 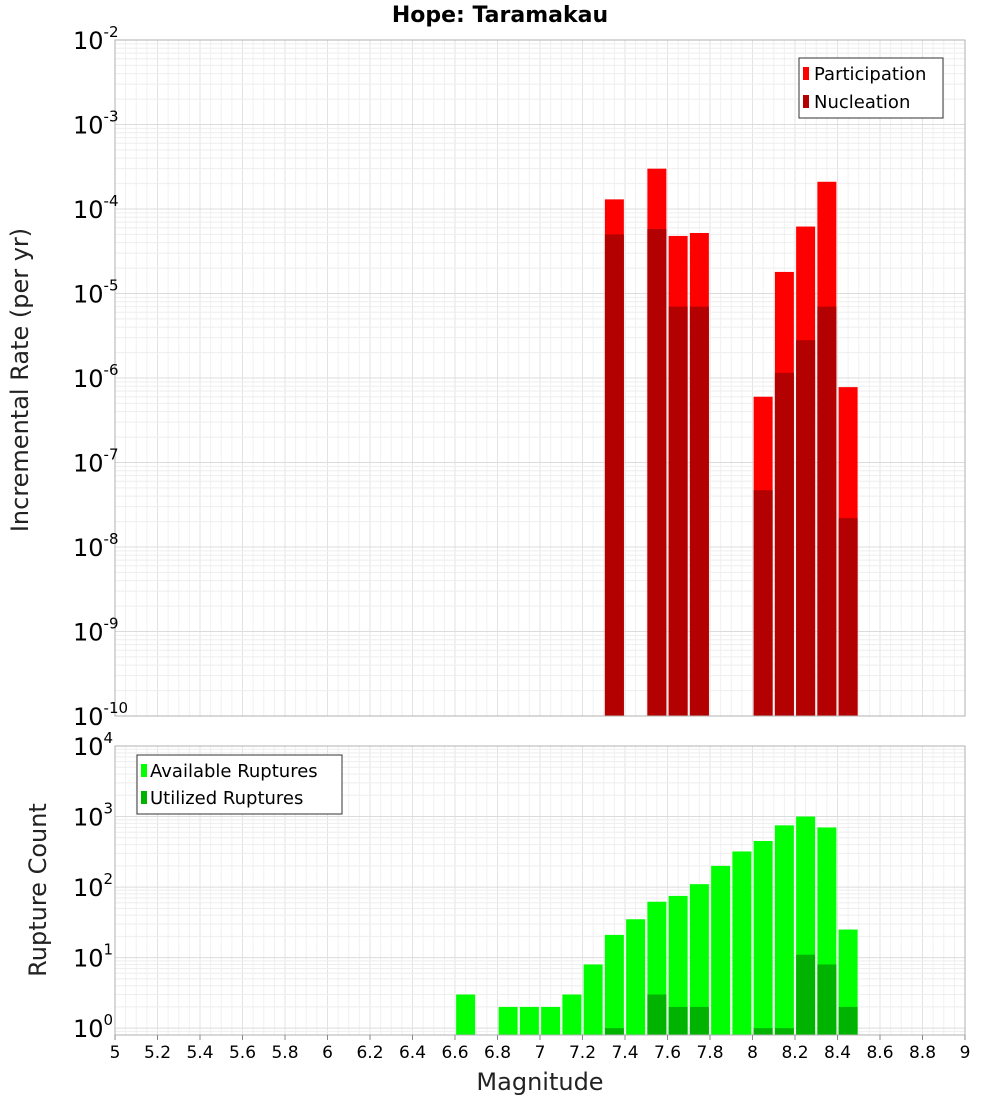 I want to click on y-tick-label: 10², so click(x=93, y=886).